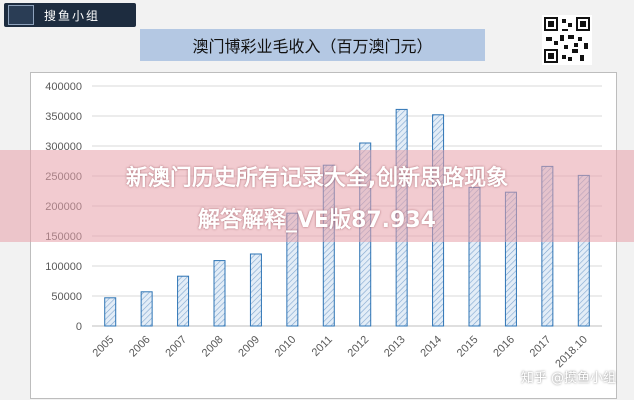  Describe the element at coordinates (322, 346) in the screenshot. I see `x-tick-label: 2011` at that location.